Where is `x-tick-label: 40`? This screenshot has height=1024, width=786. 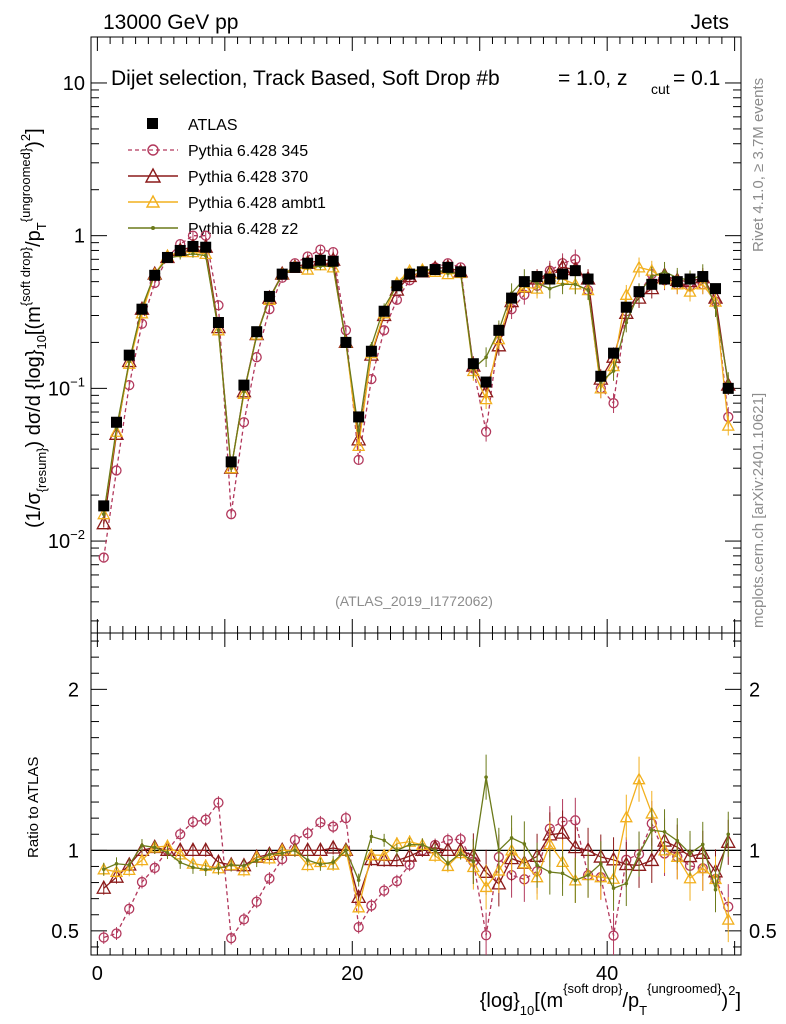 x-tick-label: 40 is located at coordinates (607, 974).